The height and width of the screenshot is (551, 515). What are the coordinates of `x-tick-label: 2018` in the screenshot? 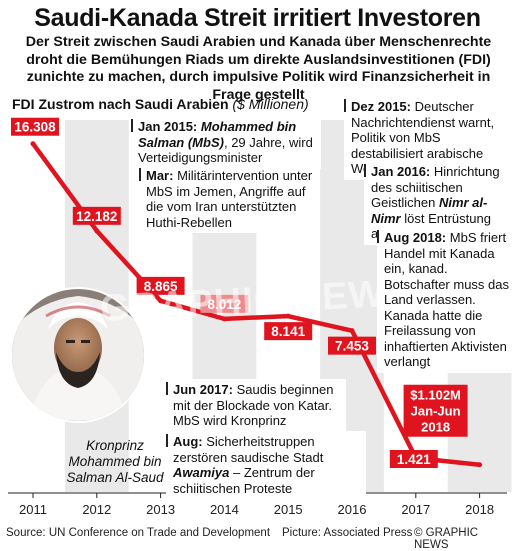 It's located at (479, 509).